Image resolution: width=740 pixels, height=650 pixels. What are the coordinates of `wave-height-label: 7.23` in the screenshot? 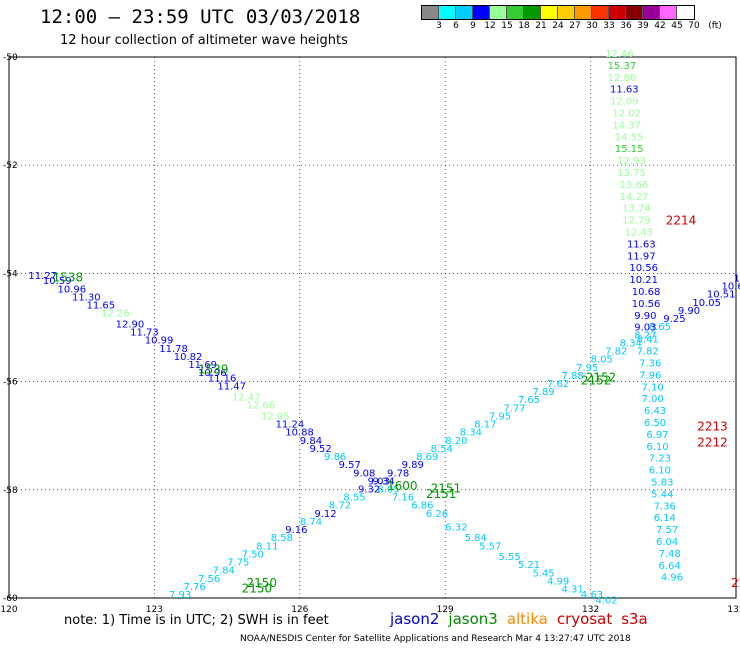 It's located at (660, 459).